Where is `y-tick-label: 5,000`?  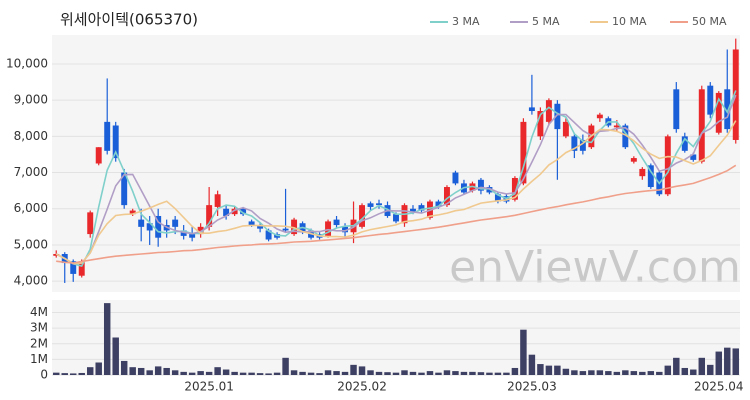 y-tick-label: 5,000 is located at coordinates (31, 244).